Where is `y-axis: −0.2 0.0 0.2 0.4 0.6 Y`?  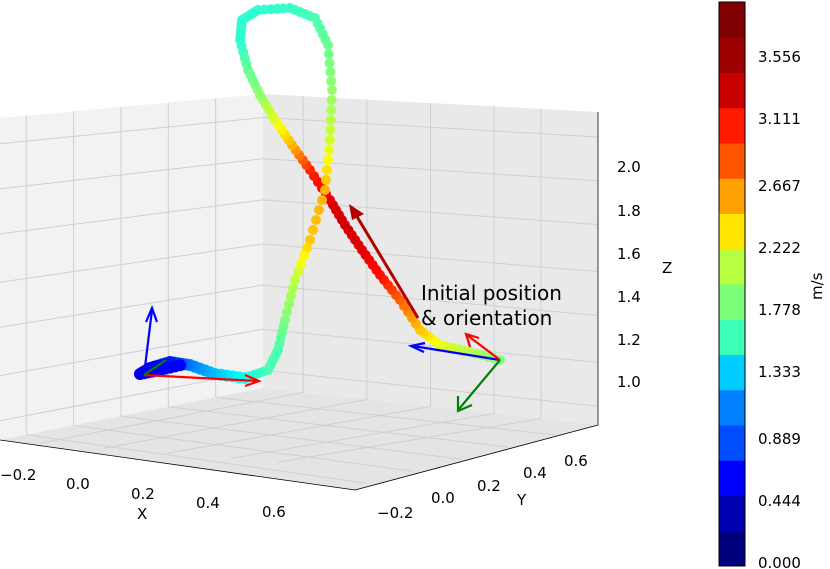
y-axis: −0.2 0.0 0.2 0.4 0.6 Y is located at coordinates (482, 487).